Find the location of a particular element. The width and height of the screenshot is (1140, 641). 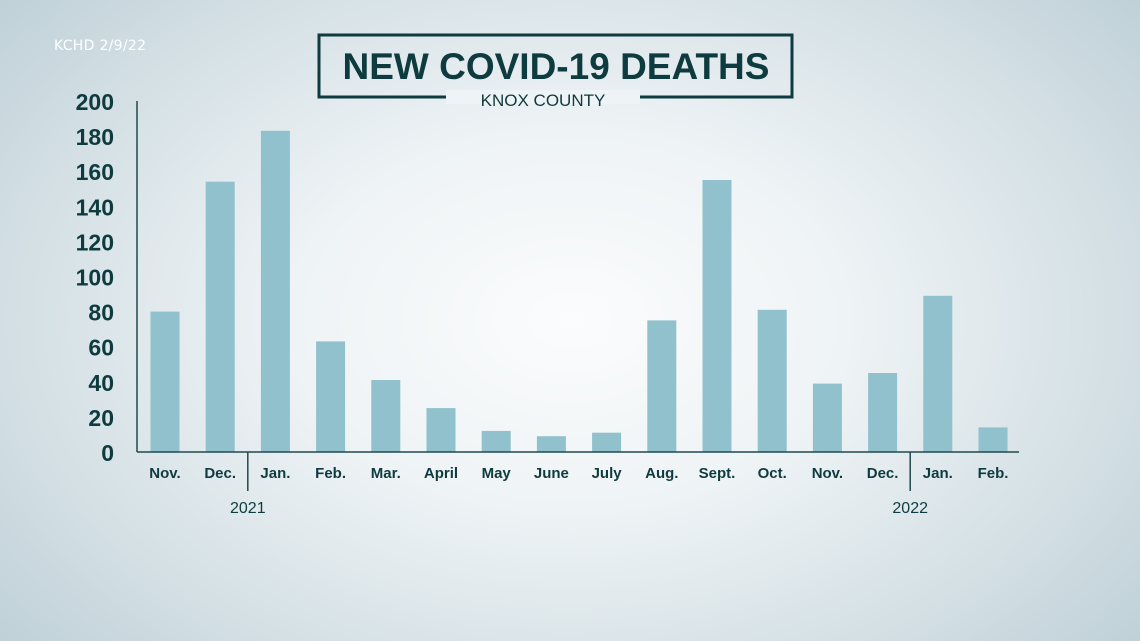

x-tick-label: Aug. is located at coordinates (661, 473).